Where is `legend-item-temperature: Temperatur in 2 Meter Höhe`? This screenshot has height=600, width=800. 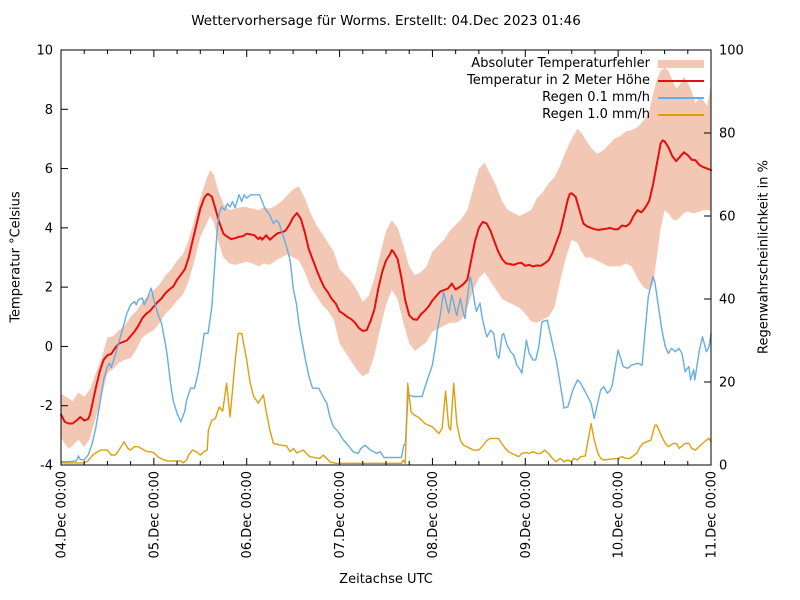
legend-item-temperature: Temperatur in 2 Meter Höhe is located at coordinates (352, 80).